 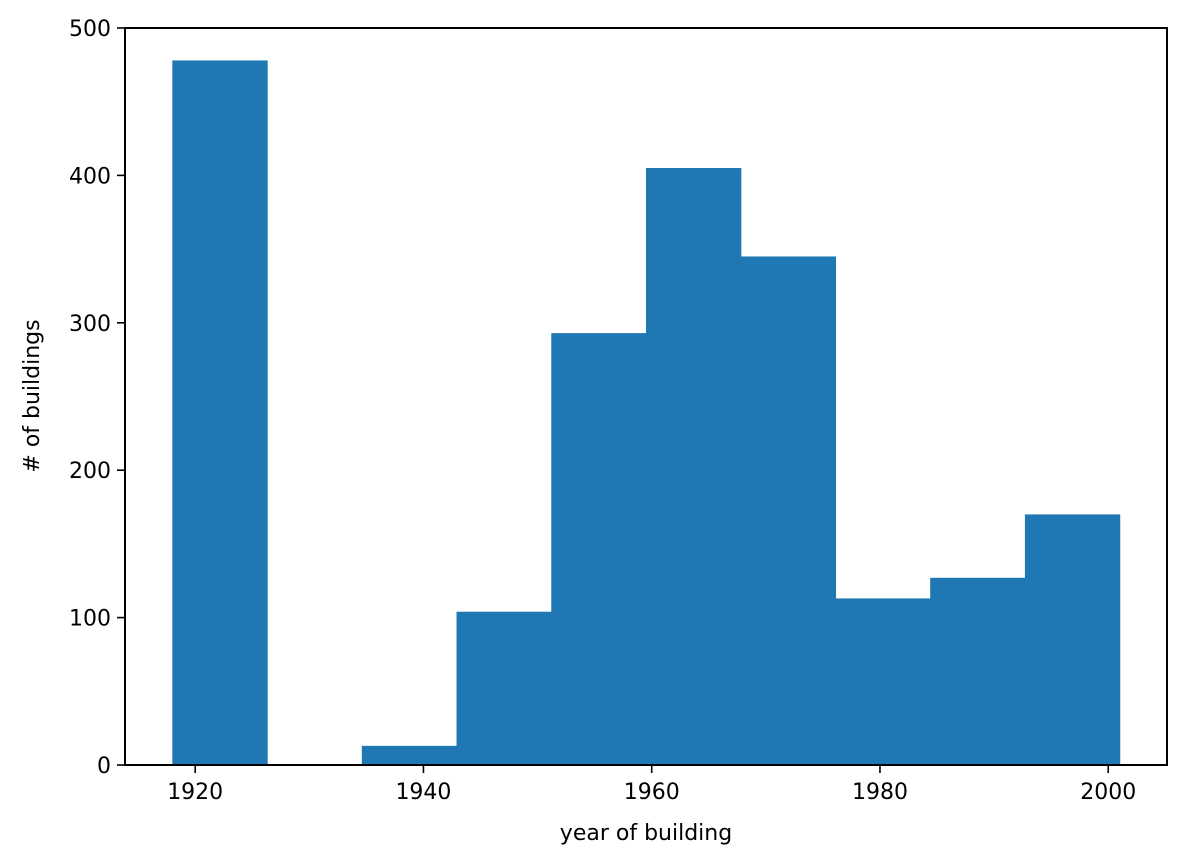 What do you see at coordinates (646, 833) in the screenshot?
I see `x-axis-label: year of building` at bounding box center [646, 833].